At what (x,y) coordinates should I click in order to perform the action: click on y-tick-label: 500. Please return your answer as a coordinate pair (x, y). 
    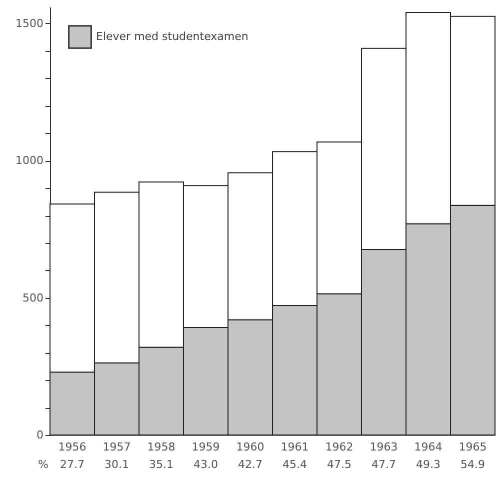
    Looking at the image, I should click on (33, 297).